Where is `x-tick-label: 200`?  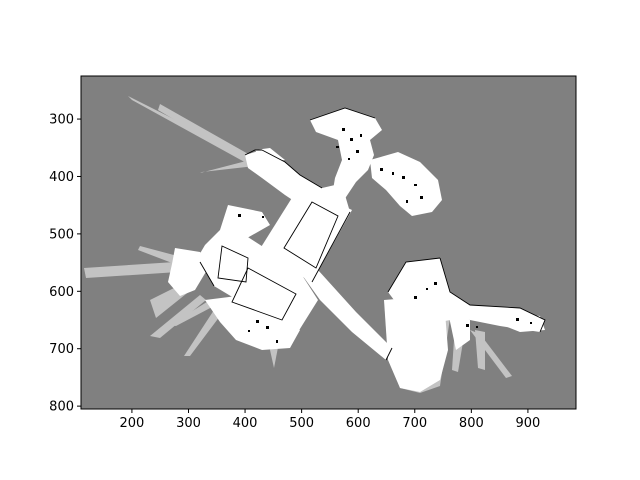
x-tick-label: 200 is located at coordinates (132, 423).